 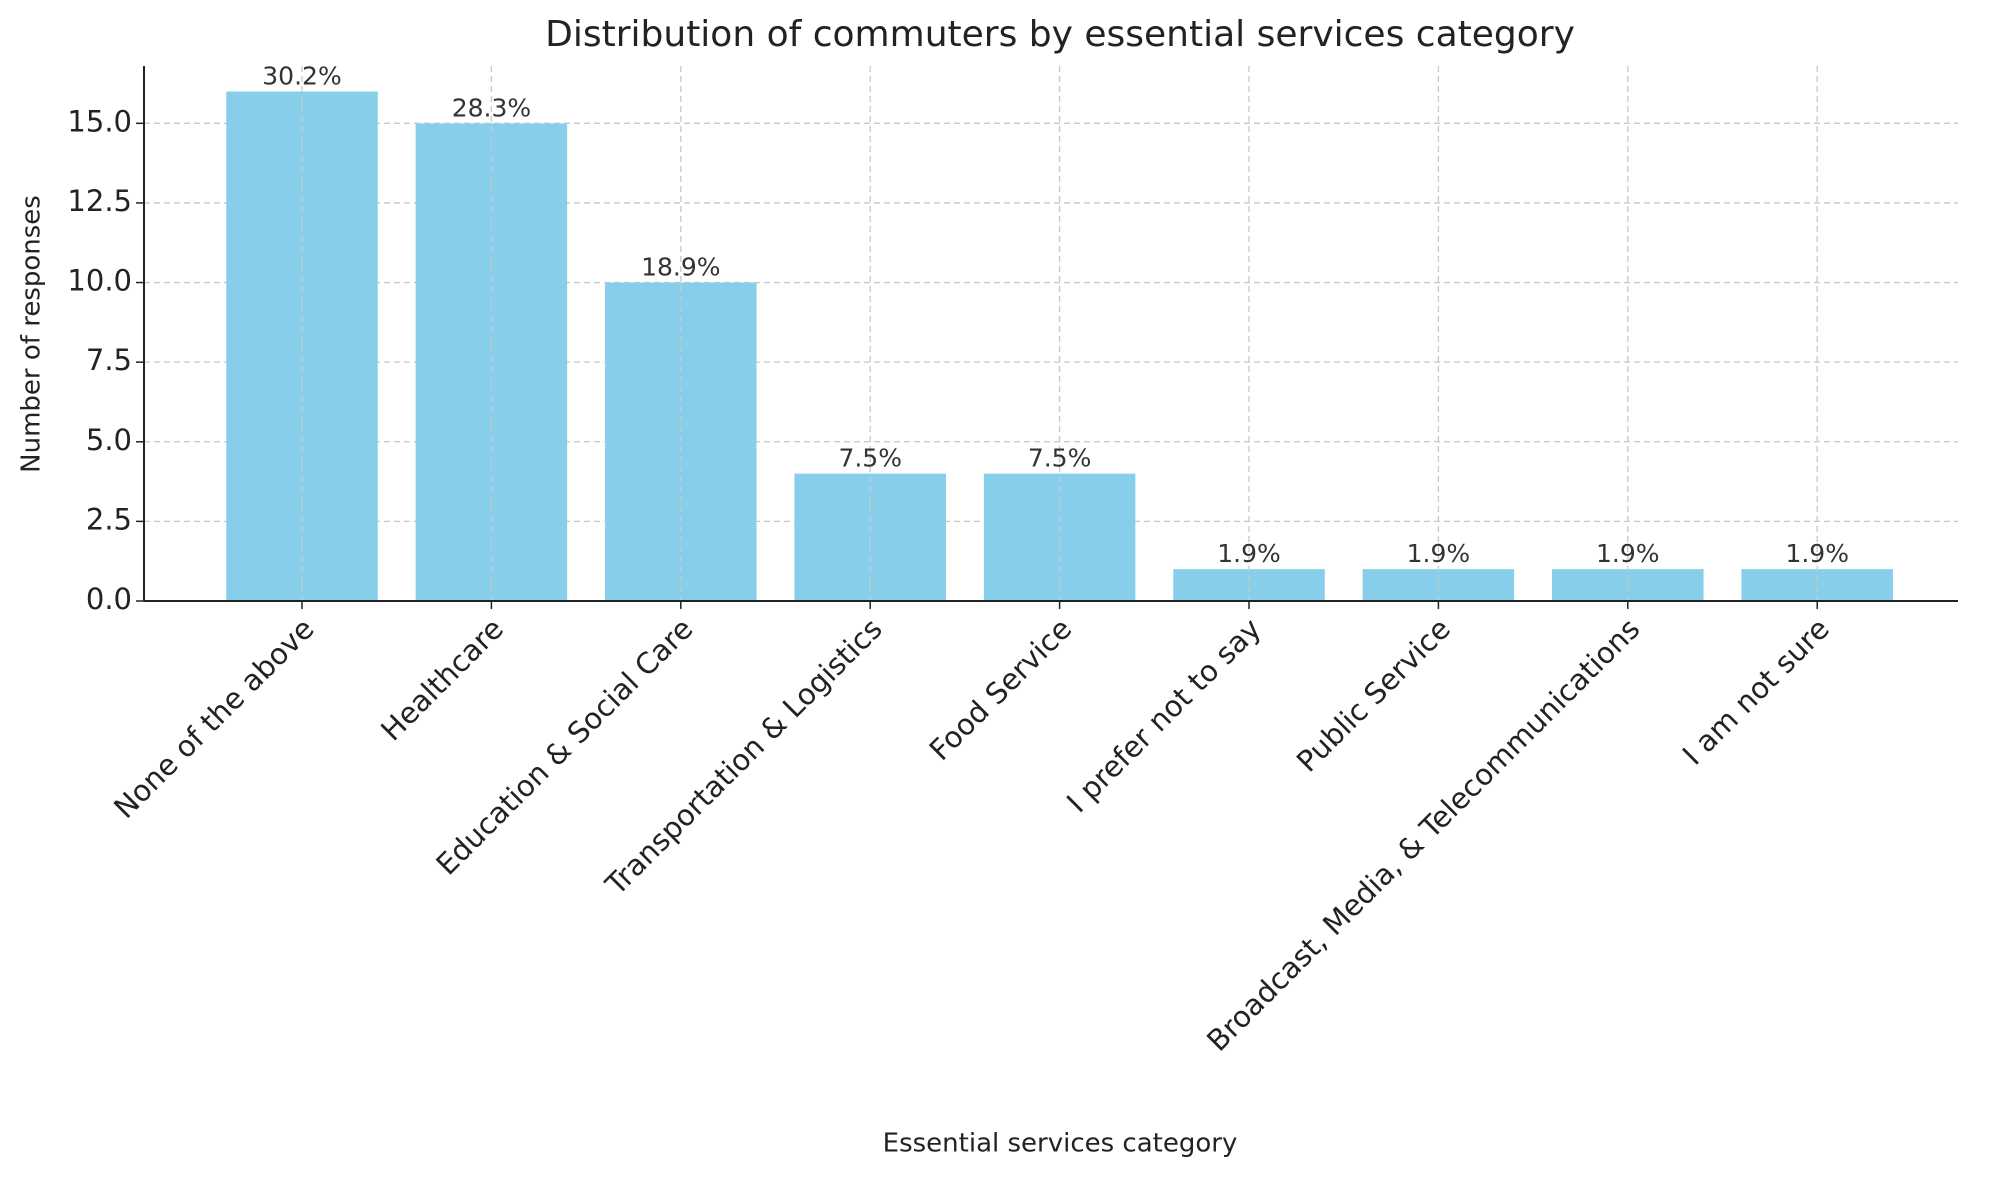 What do you see at coordinates (213, 718) in the screenshot?
I see `x-tick-label: None of the above` at bounding box center [213, 718].